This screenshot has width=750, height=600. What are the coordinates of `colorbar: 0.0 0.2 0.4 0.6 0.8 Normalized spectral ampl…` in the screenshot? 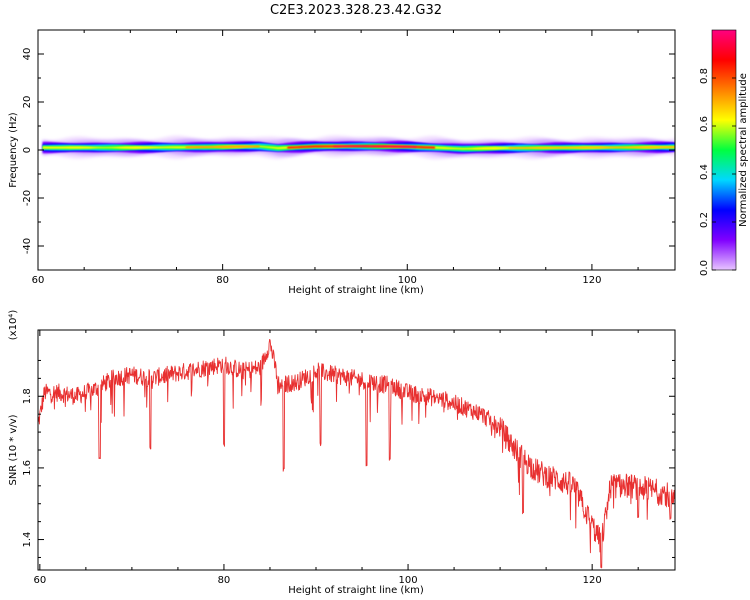 It's located at (724, 152).